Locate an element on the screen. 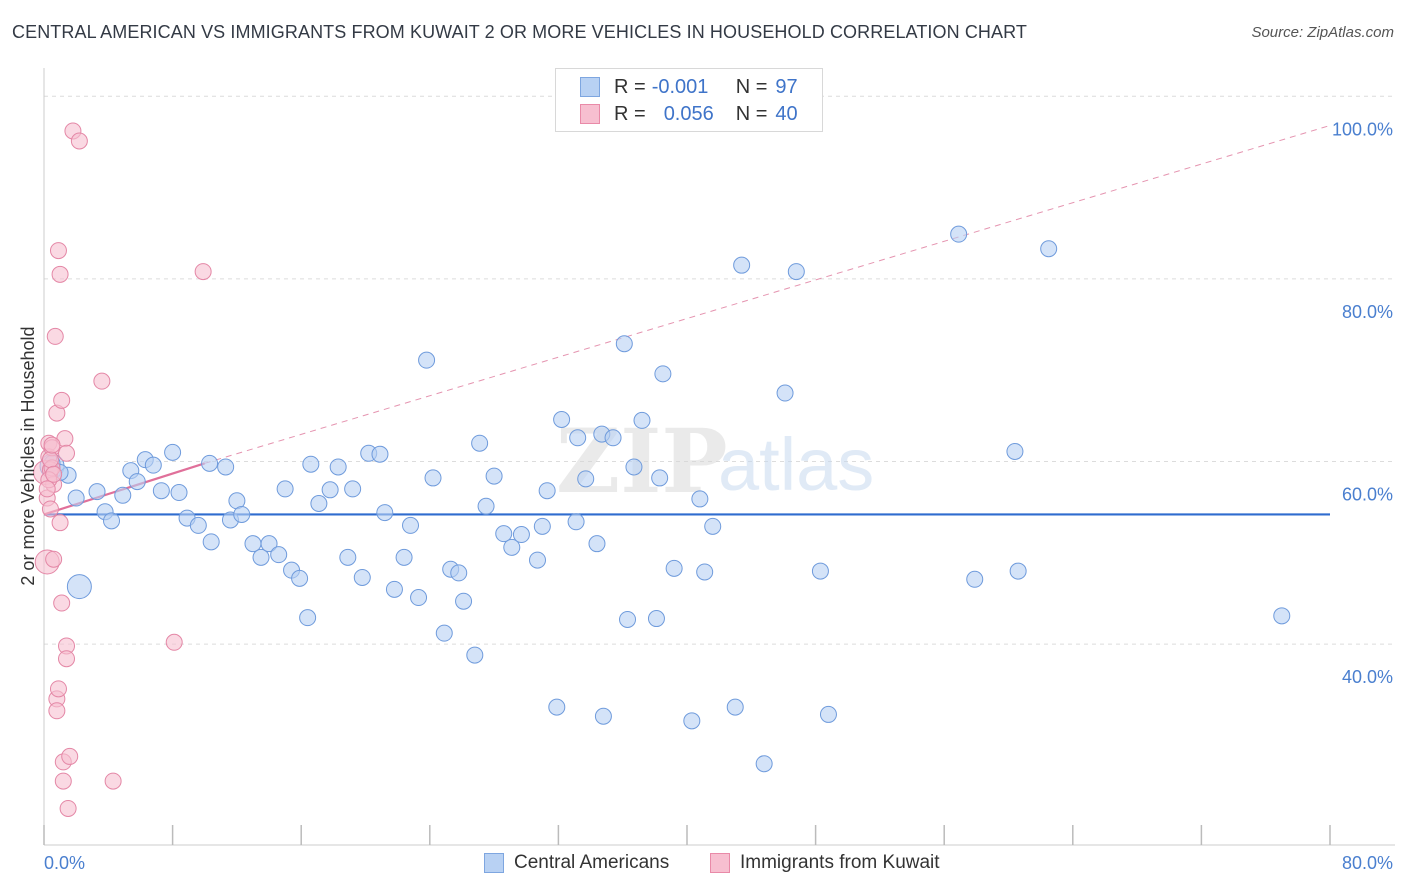 The width and height of the screenshot is (1406, 892). y-tick-label: 100.0% is located at coordinates (1362, 129).